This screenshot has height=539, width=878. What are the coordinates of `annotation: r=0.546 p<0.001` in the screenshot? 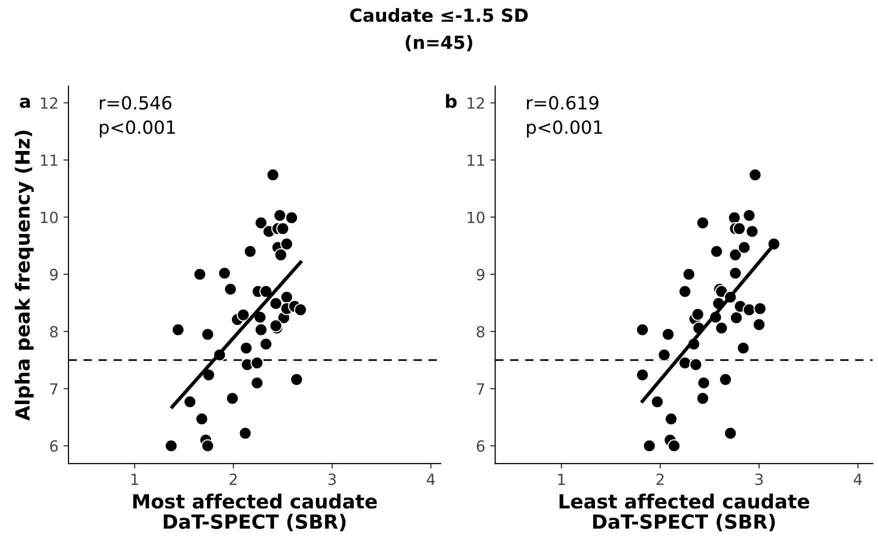 It's located at (137, 117).